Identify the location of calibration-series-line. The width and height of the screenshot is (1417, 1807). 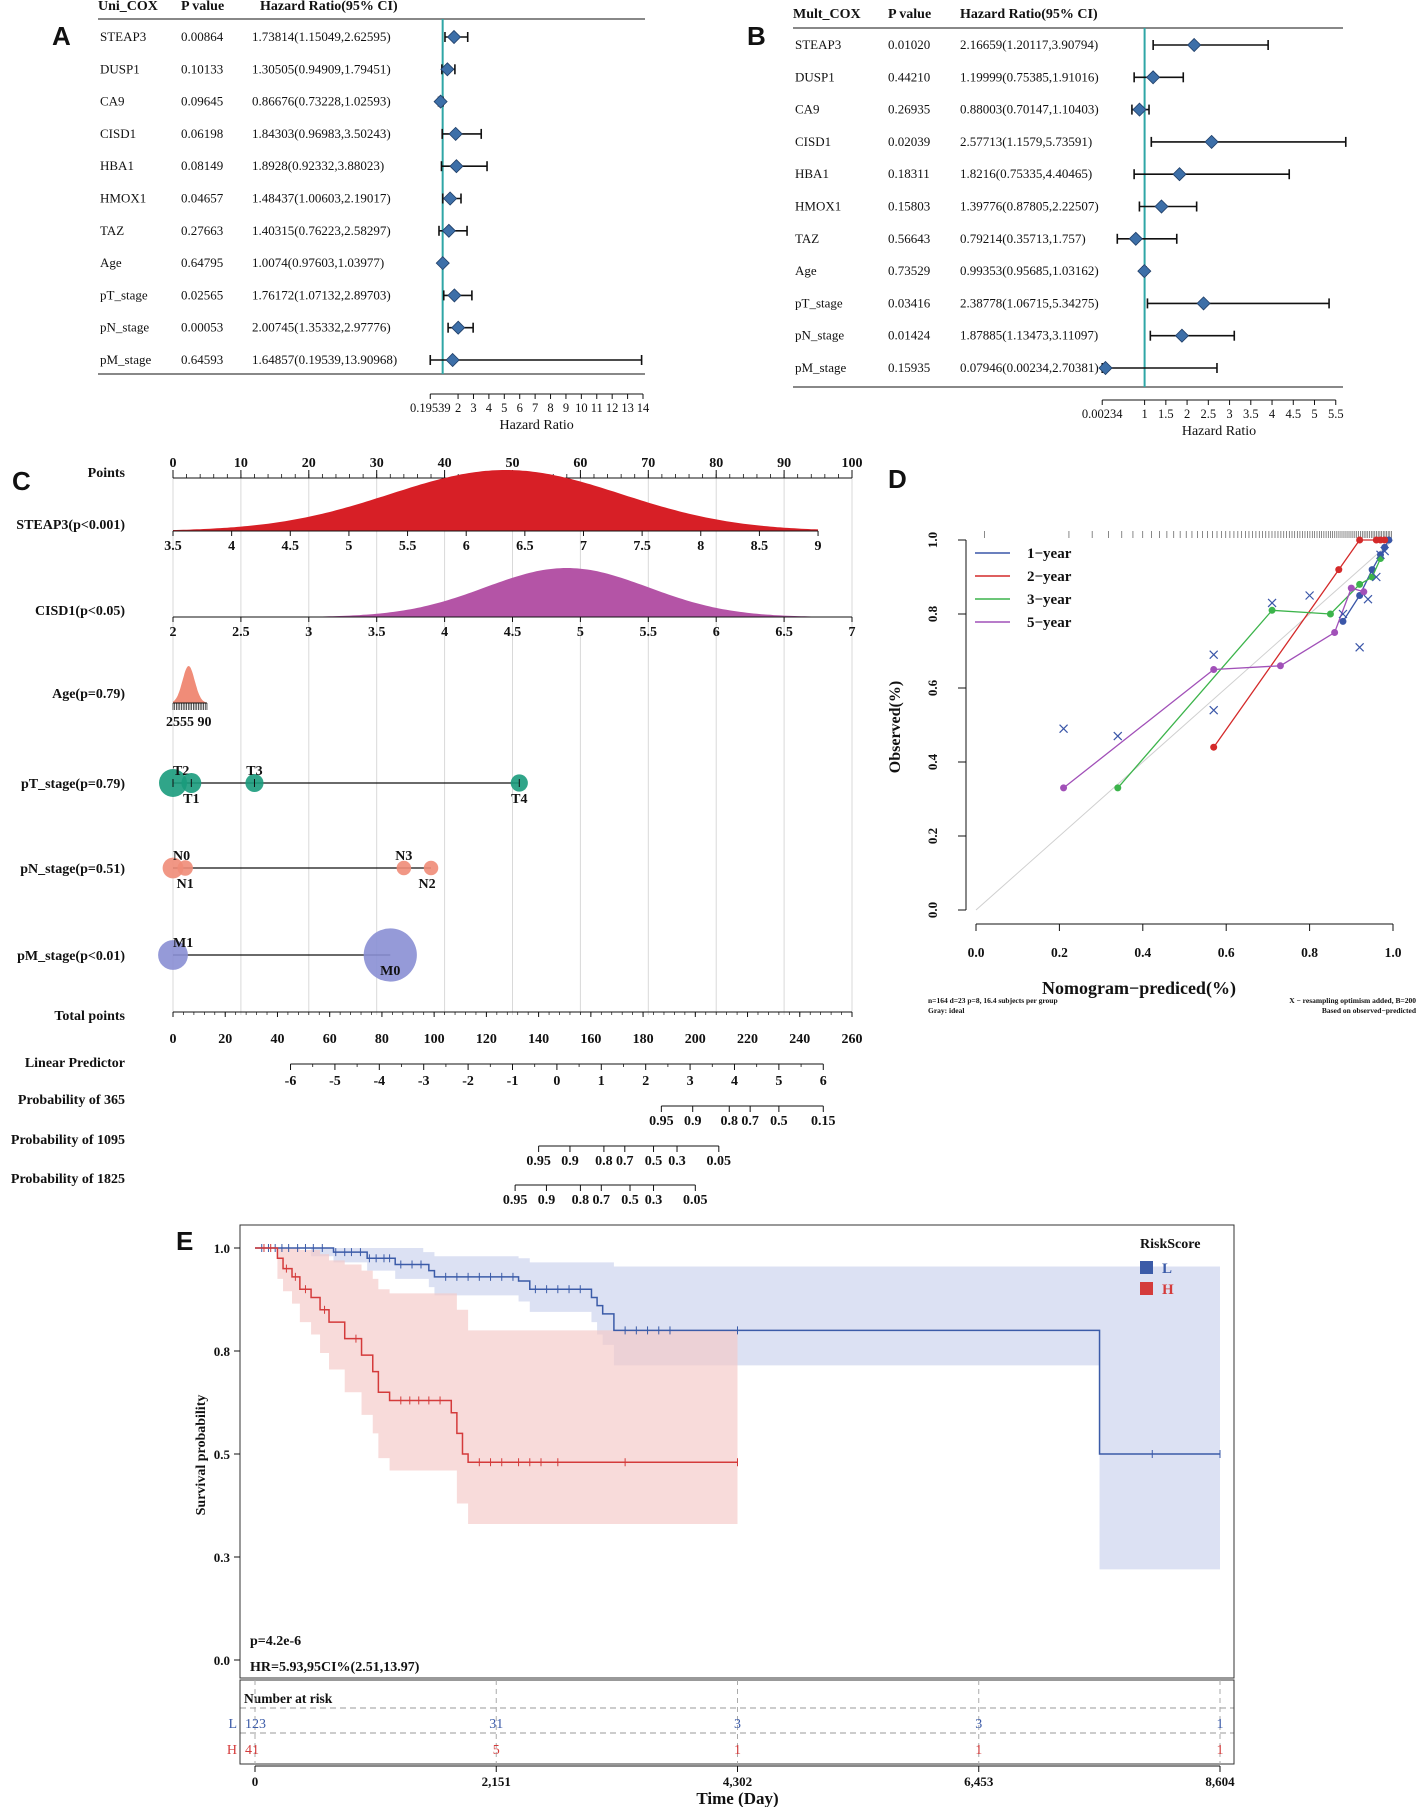
(1213, 688).